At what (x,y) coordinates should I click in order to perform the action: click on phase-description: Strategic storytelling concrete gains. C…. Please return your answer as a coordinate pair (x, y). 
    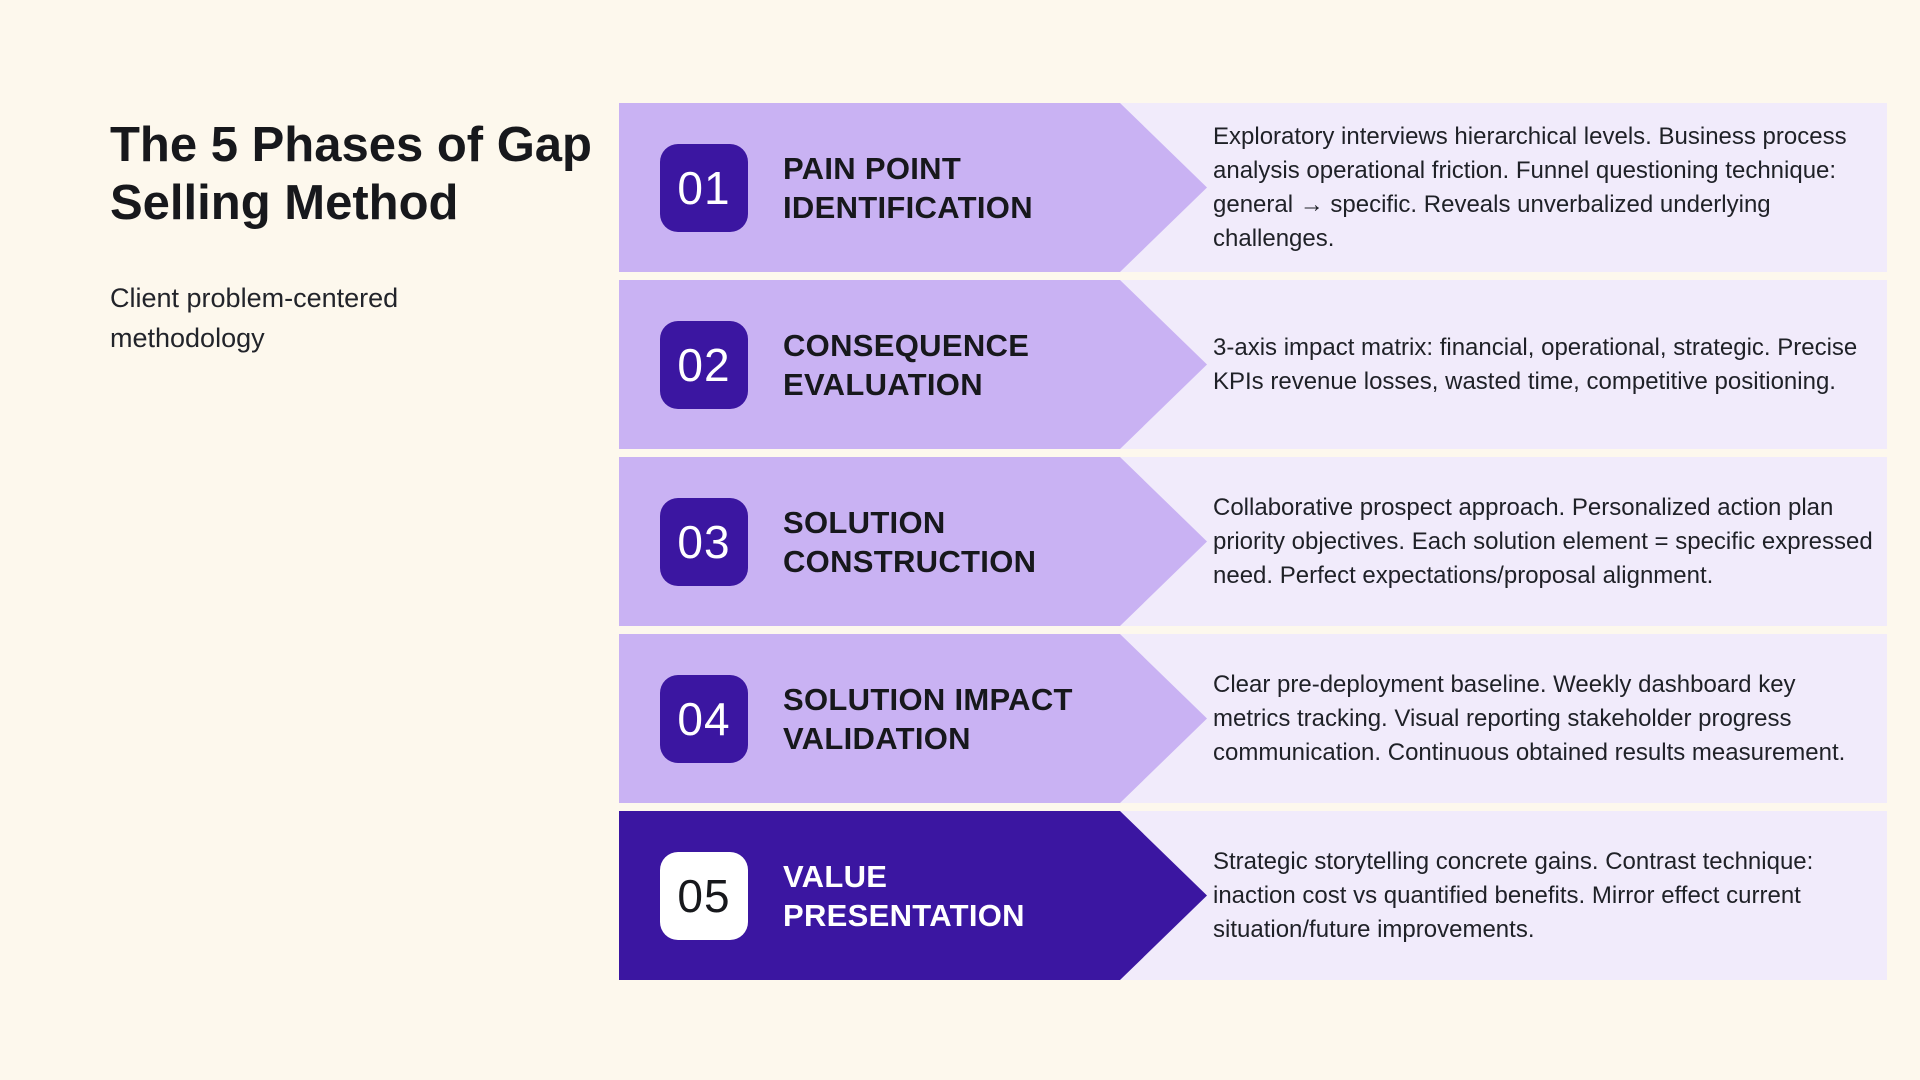
    Looking at the image, I should click on (1513, 895).